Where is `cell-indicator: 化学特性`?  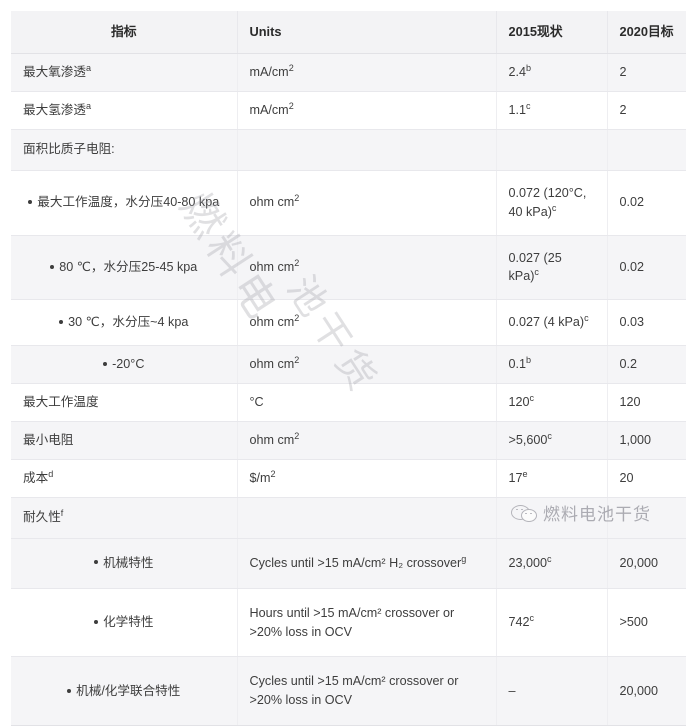 cell-indicator: 化学特性 is located at coordinates (124, 623).